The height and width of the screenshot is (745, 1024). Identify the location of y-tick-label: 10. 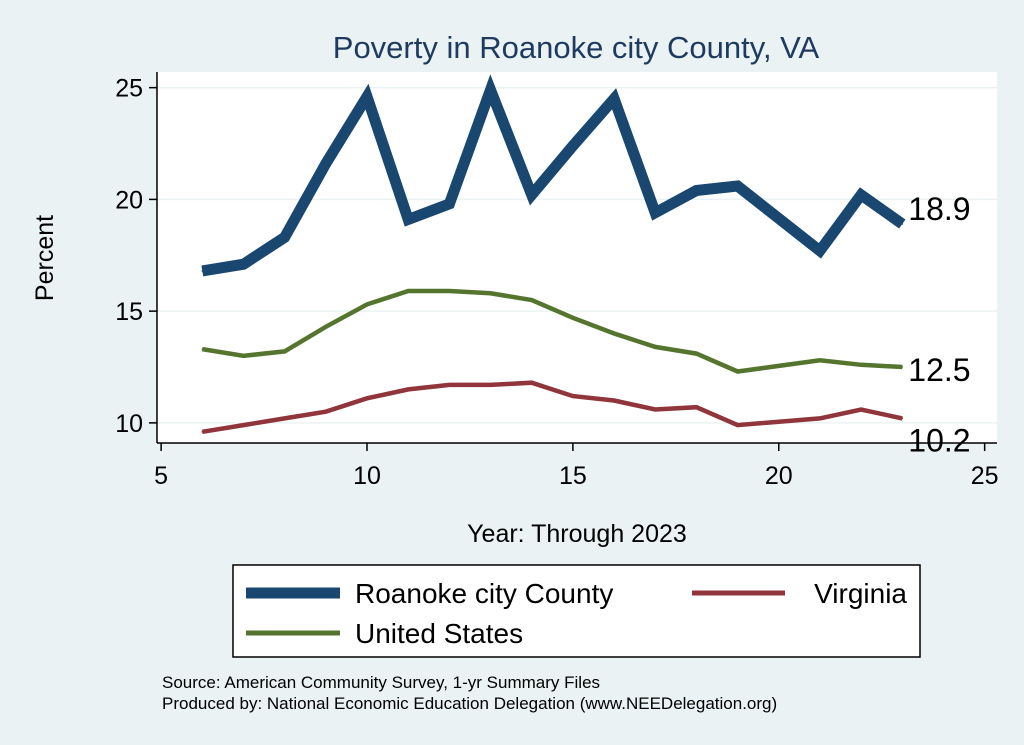
(129, 424).